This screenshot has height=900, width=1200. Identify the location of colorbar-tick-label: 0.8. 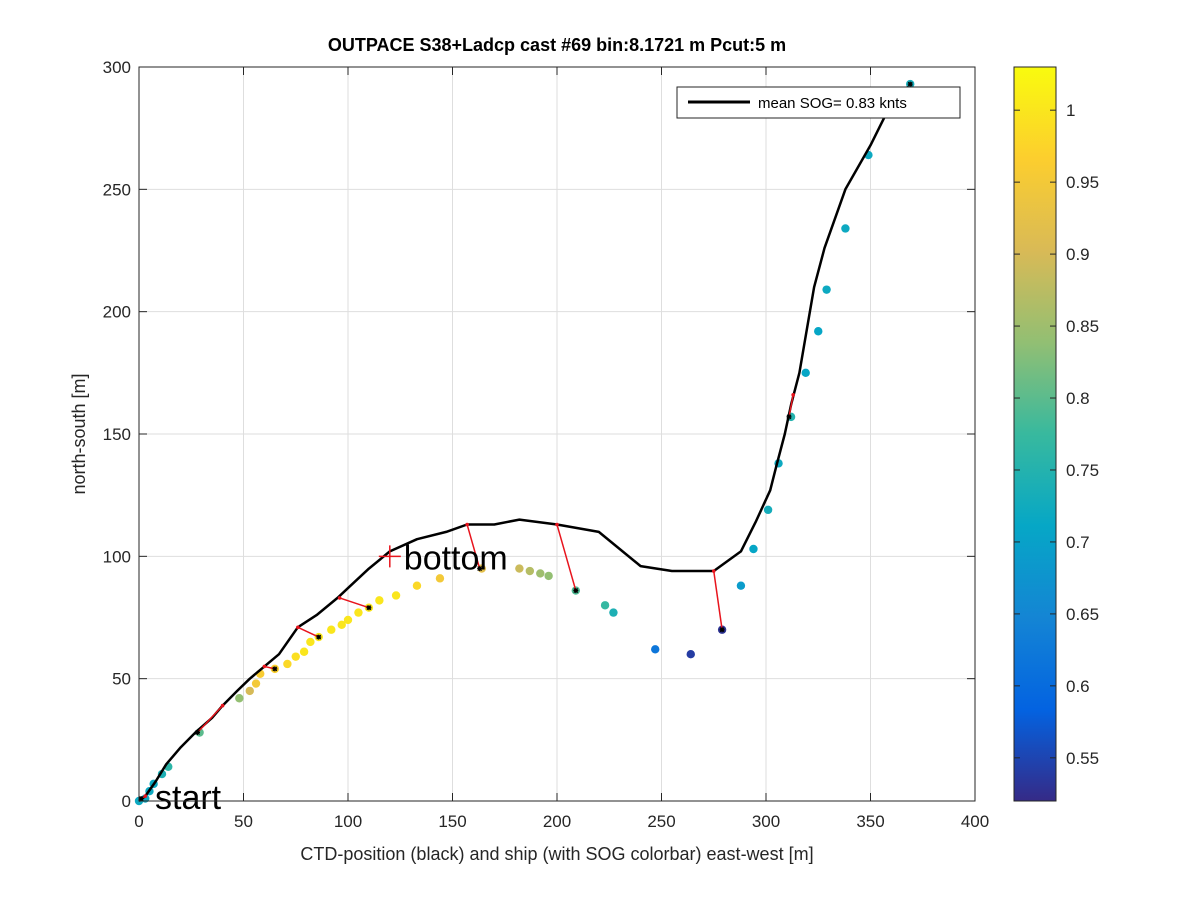
(1078, 398).